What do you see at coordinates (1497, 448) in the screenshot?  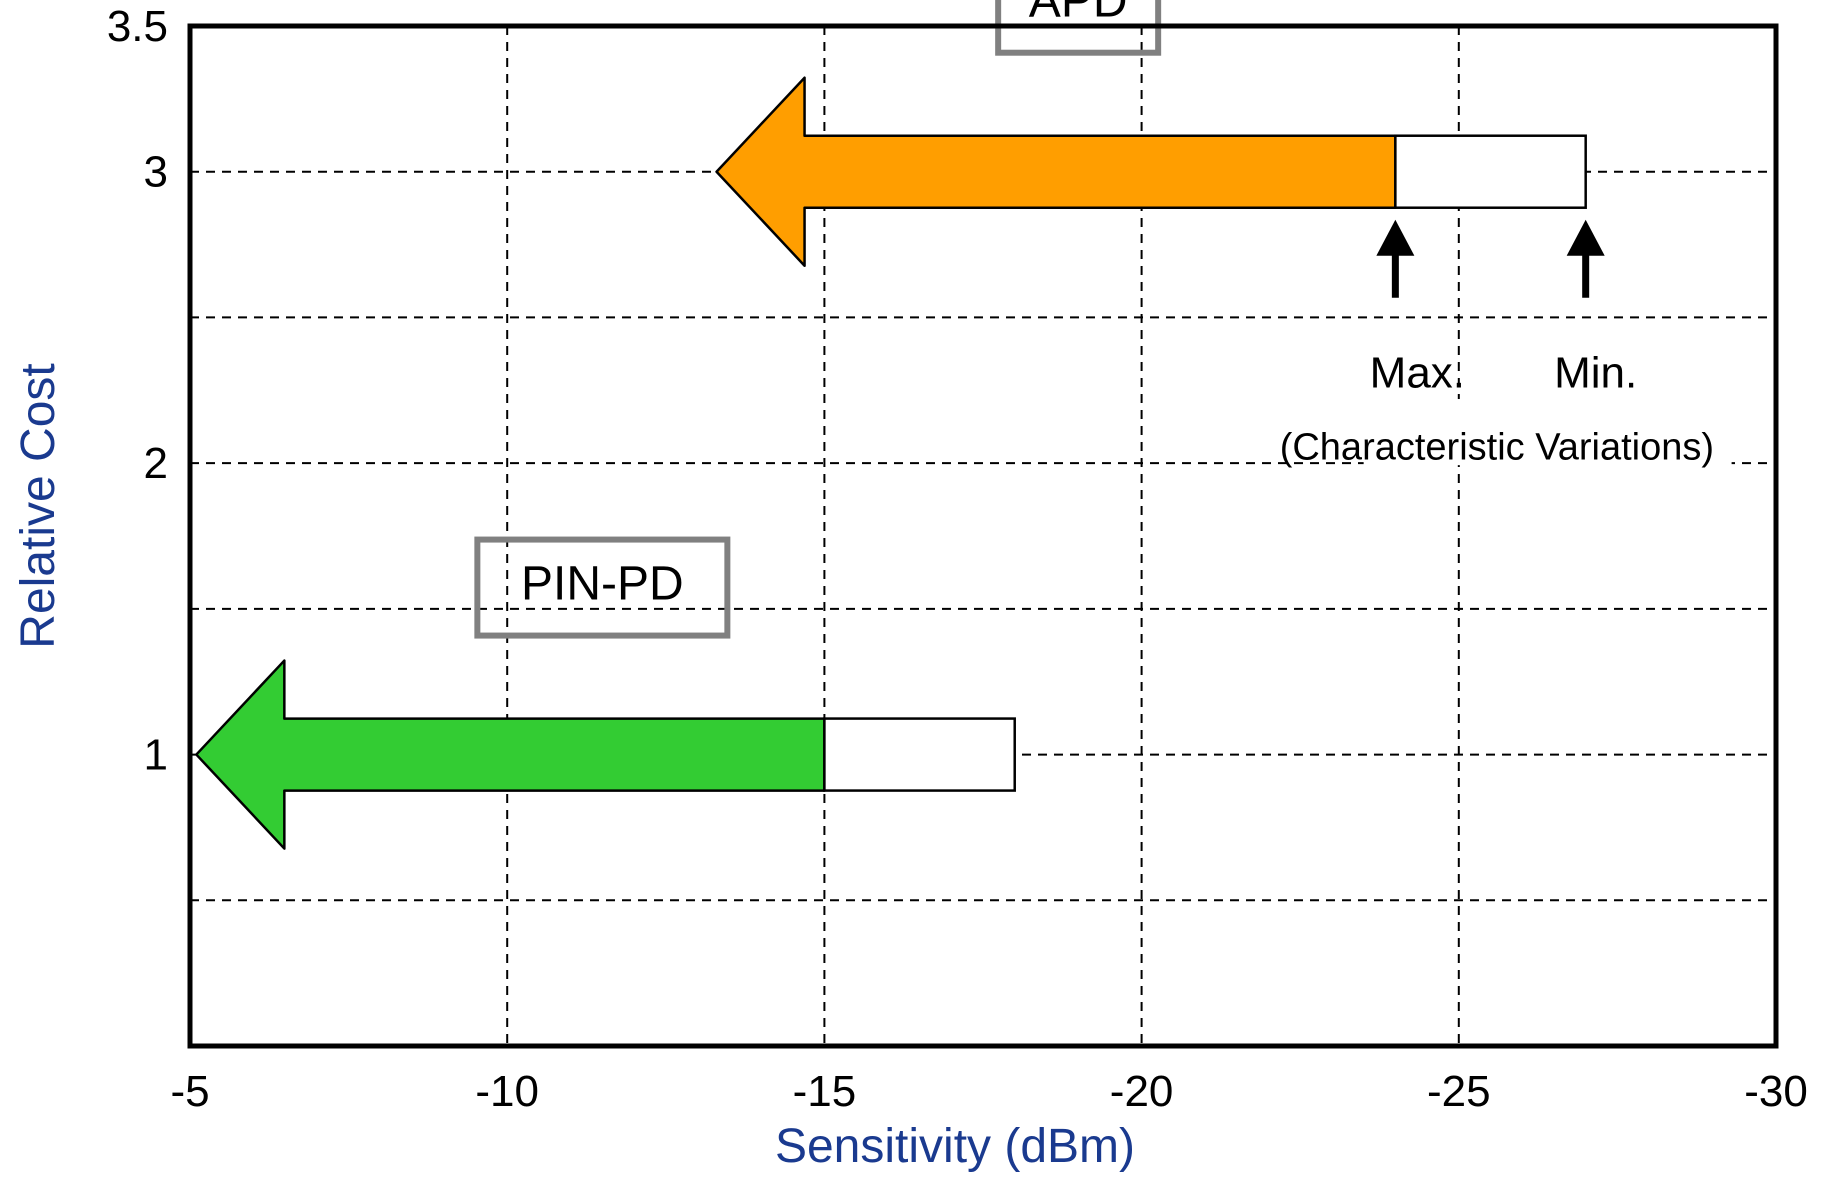 I see `variation-note: (Characteristic Variations)` at bounding box center [1497, 448].